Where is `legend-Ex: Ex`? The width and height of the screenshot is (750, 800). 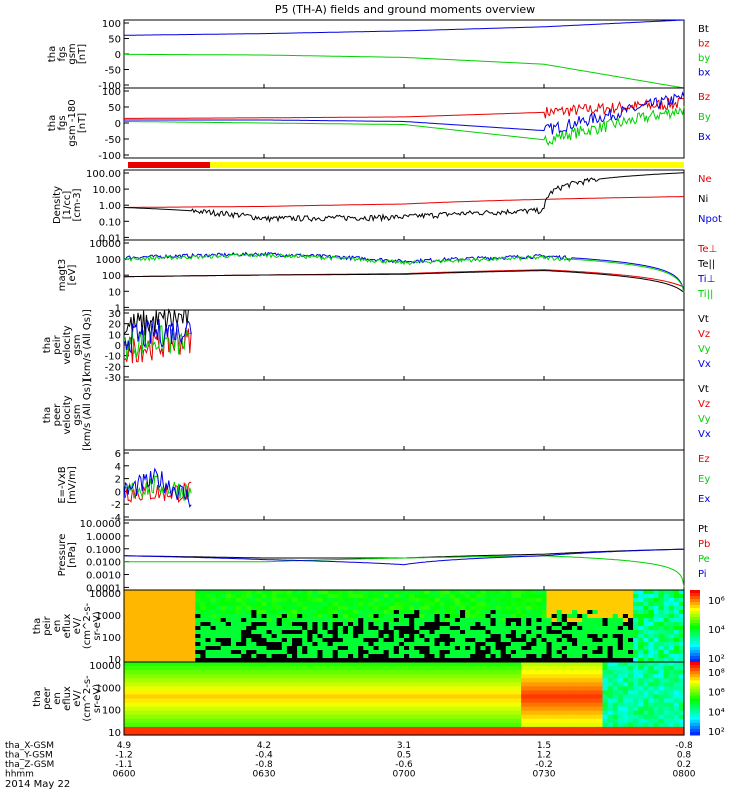 legend-Ex: Ex is located at coordinates (704, 499).